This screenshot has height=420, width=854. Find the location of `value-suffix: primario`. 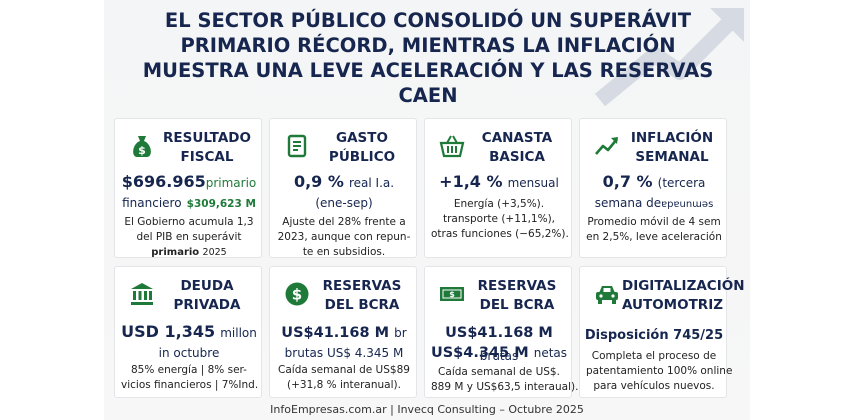

value-suffix: primario is located at coordinates (231, 183).